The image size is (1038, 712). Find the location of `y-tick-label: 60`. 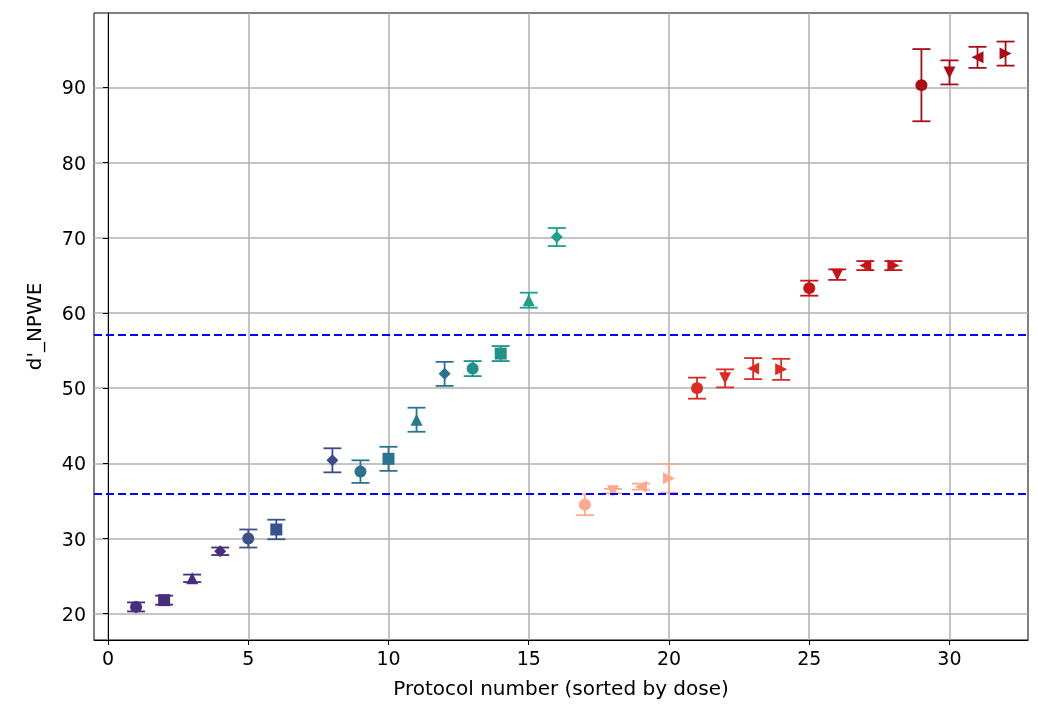

y-tick-label: 60 is located at coordinates (73, 312).